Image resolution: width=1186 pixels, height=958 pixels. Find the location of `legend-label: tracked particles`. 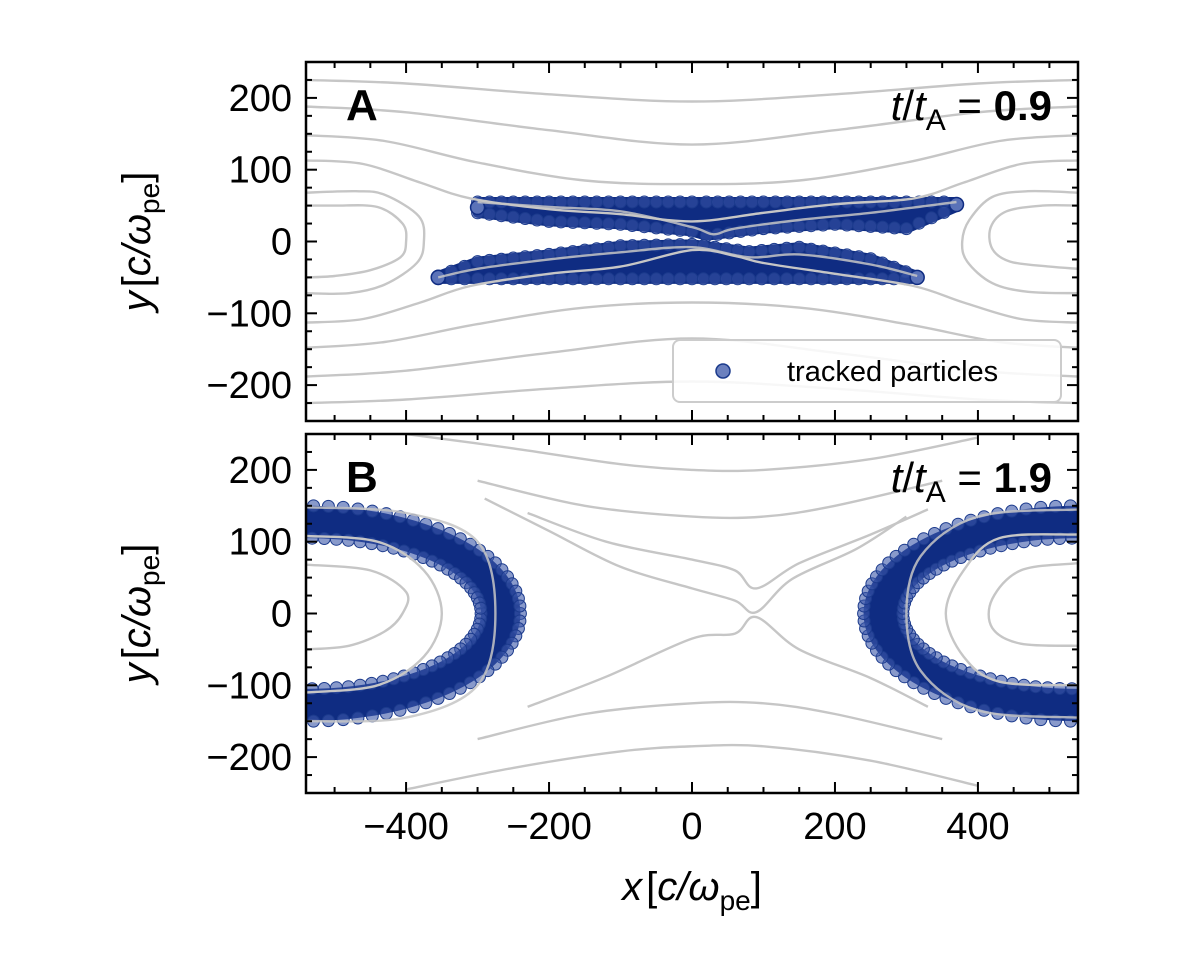

legend-label: tracked particles is located at coordinates (892, 372).